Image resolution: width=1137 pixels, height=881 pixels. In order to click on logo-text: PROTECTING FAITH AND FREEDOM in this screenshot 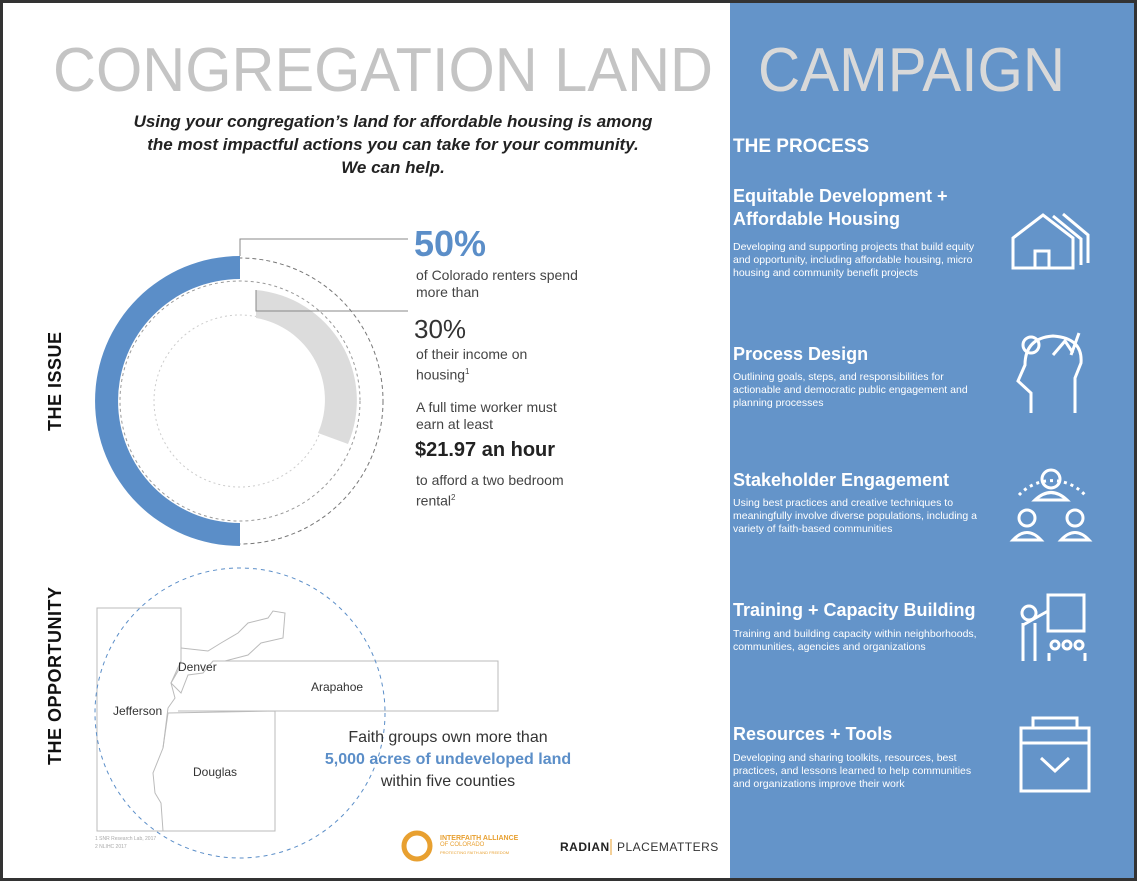, I will do `click(475, 852)`.